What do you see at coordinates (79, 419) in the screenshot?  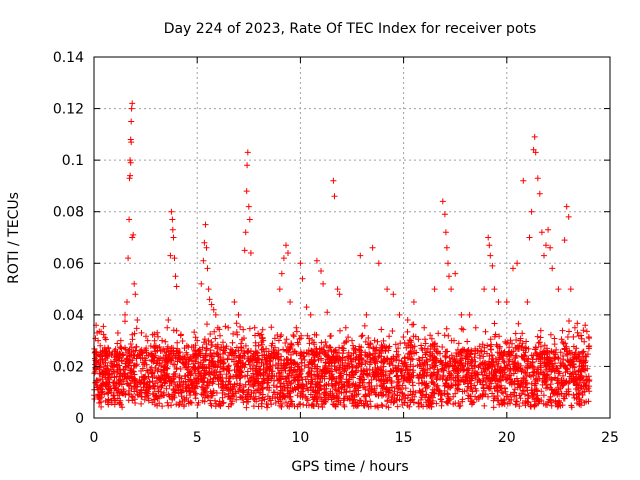 I see `y-tick-label: 0` at bounding box center [79, 419].